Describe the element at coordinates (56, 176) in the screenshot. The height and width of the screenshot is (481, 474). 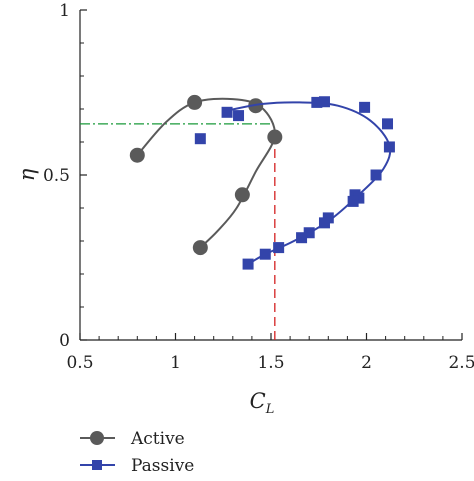
I see `y-tick-label: 0.5` at that location.